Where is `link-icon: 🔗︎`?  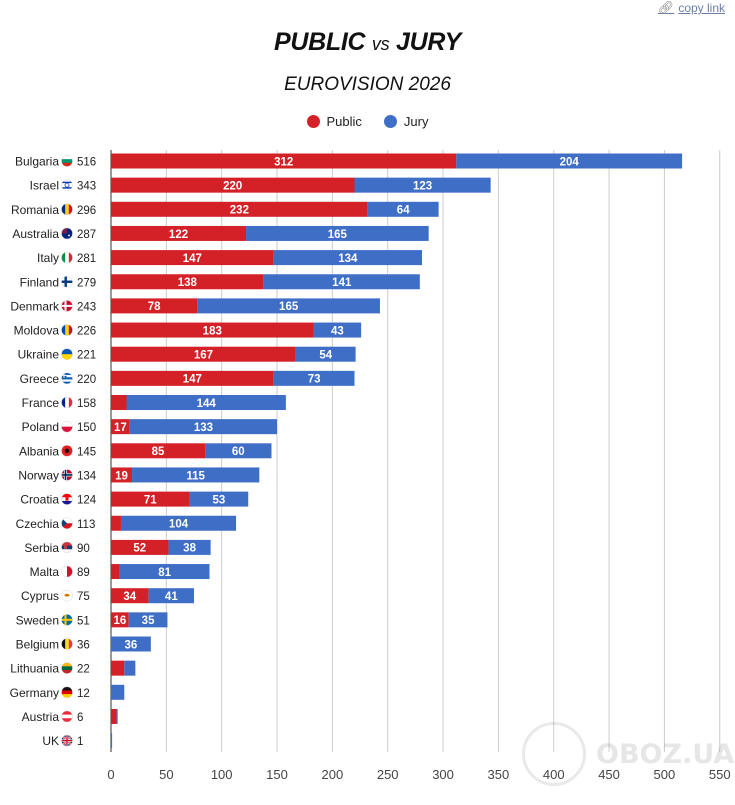
link-icon: 🔗︎ is located at coordinates (666, 7).